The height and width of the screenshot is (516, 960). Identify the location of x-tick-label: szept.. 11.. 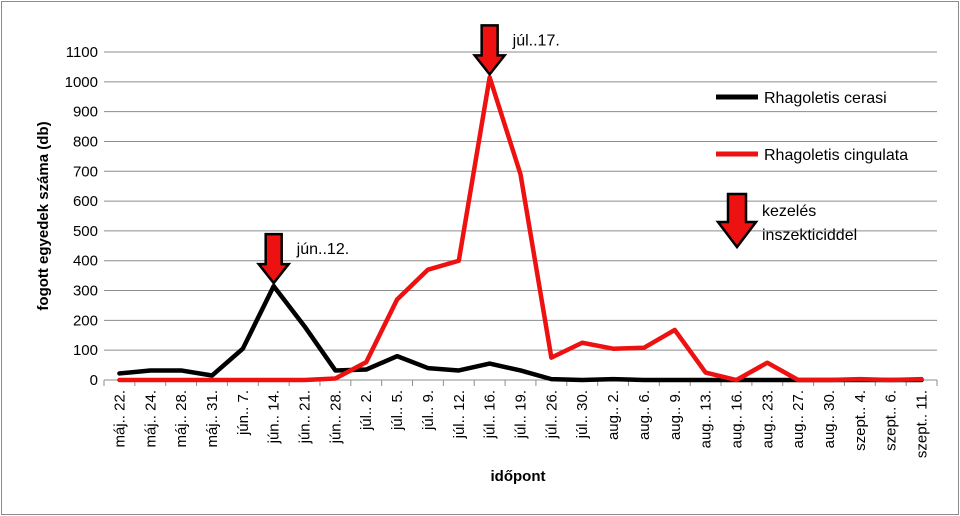
(922, 424).